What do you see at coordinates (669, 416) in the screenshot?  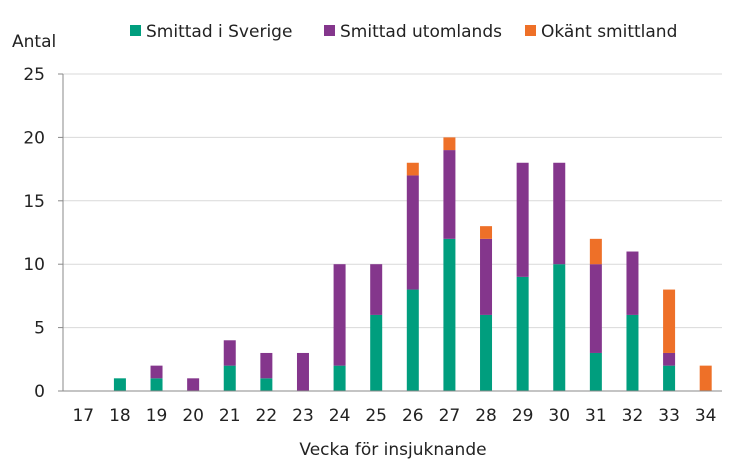 I see `x-tick-label: 33` at bounding box center [669, 416].